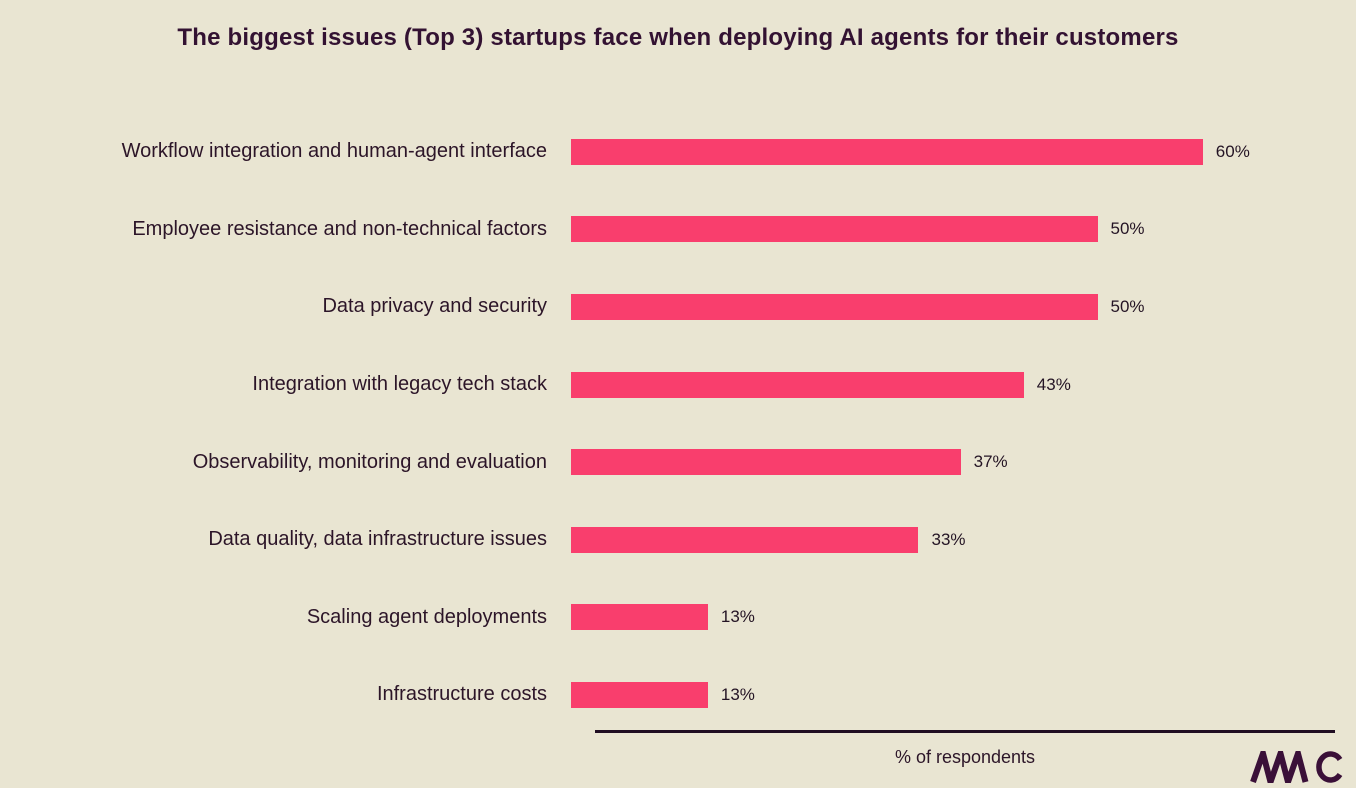  I want to click on category-label: Infrastructure costs, so click(461, 694).